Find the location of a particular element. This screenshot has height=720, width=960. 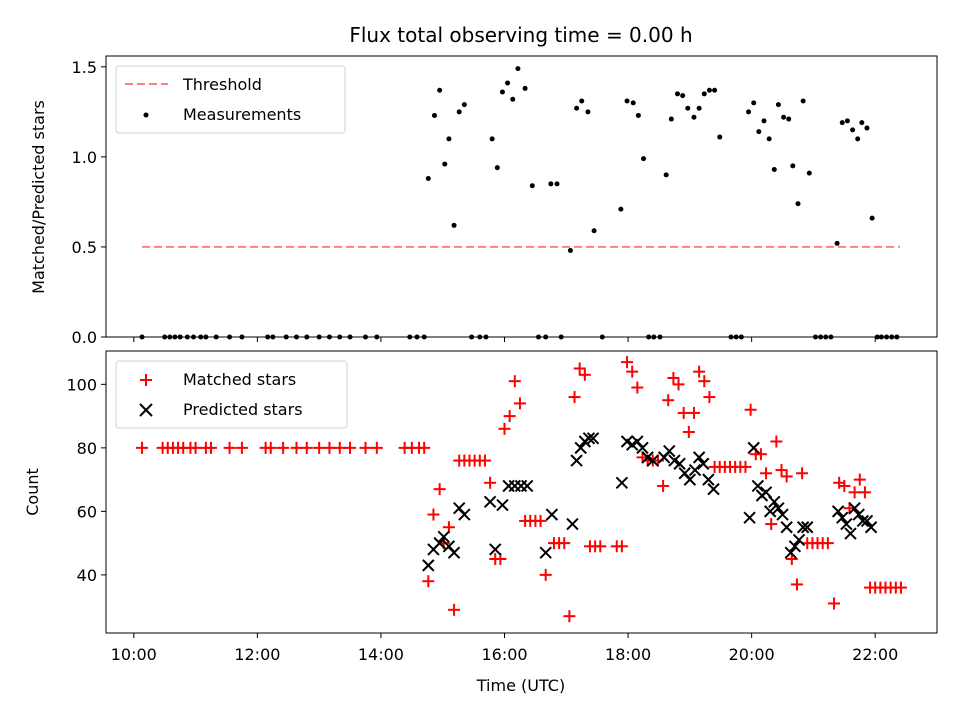

top-legend-box is located at coordinates (230, 99).